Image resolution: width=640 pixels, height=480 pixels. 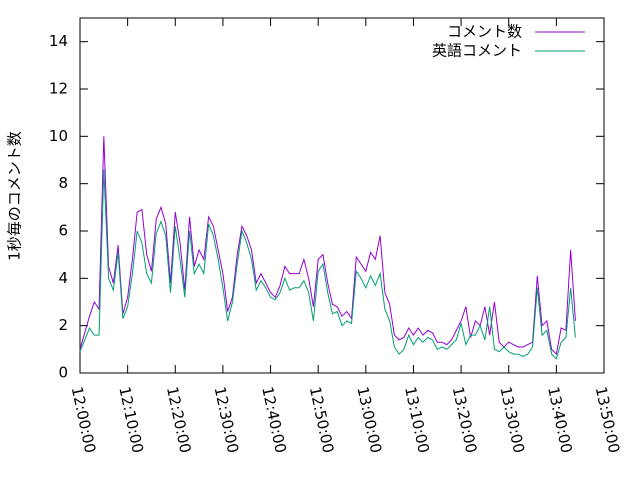 I want to click on x-tick-label: 13:20:00, so click(x=465, y=420).